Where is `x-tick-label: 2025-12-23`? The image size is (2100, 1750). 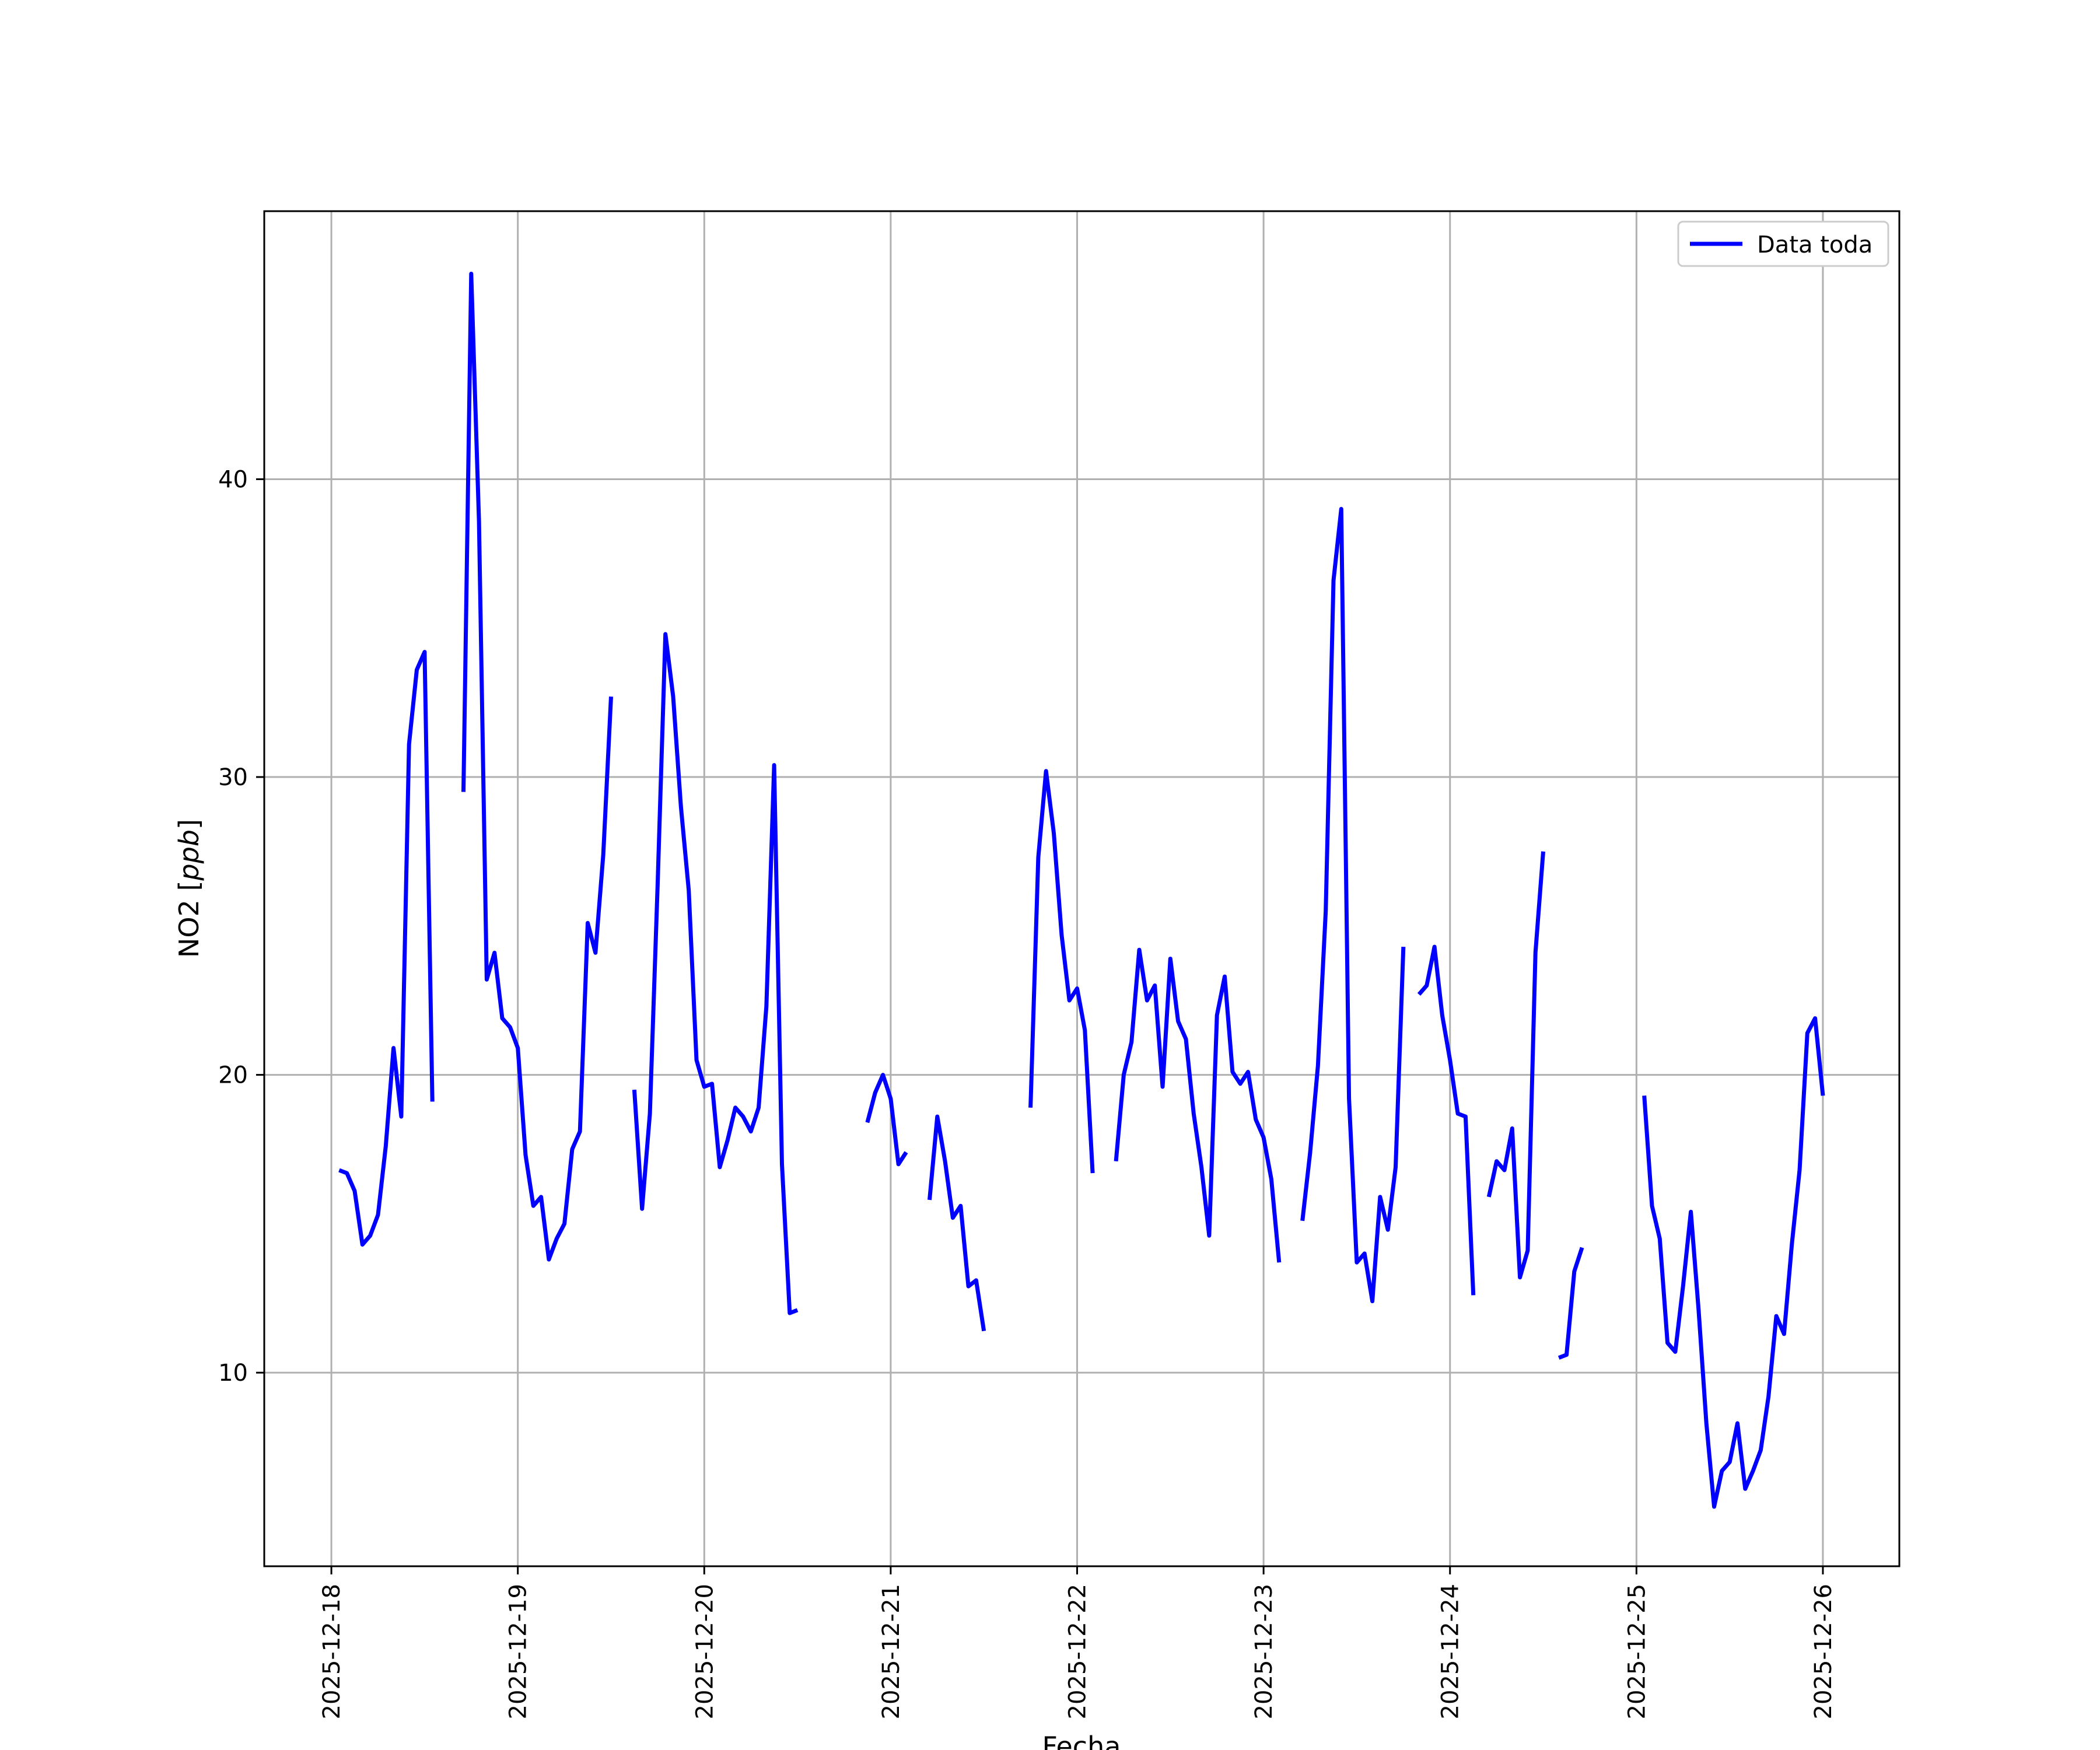
x-tick-label: 2025-12-23 is located at coordinates (1265, 1651).